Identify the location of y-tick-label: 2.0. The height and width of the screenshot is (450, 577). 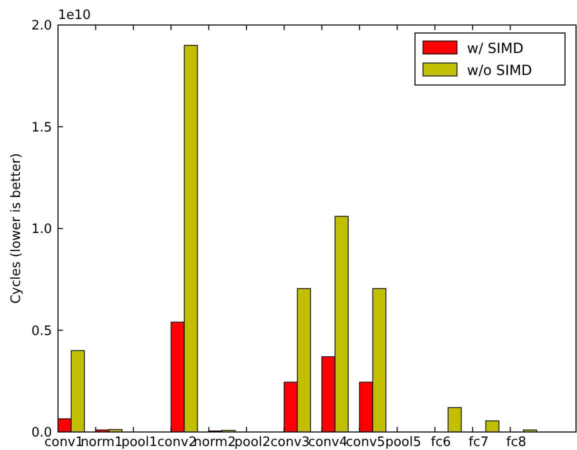
(41, 26).